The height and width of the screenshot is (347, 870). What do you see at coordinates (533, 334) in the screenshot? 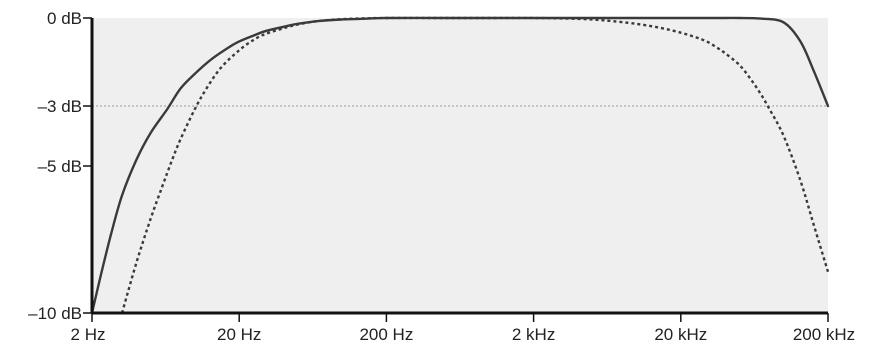
I see `x-tick-label: 2 kHz` at bounding box center [533, 334].